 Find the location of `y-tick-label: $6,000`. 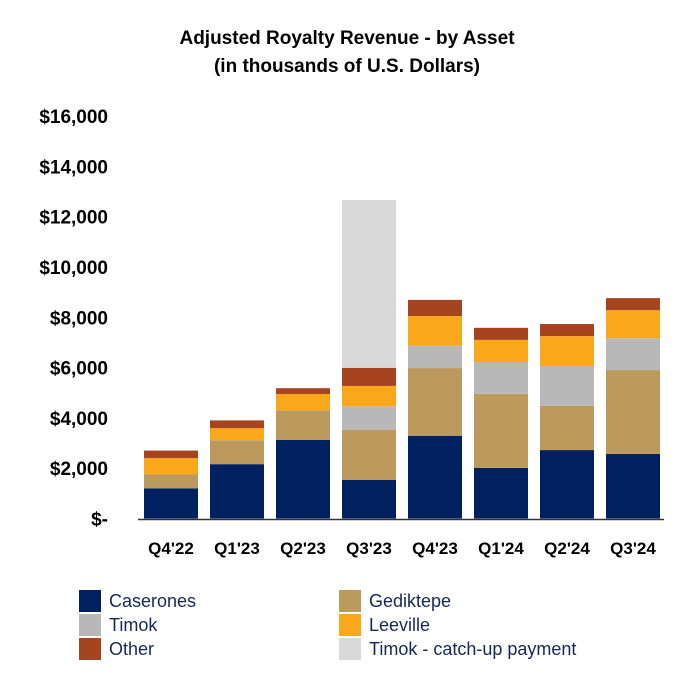

y-tick-label: $6,000 is located at coordinates (79, 369).